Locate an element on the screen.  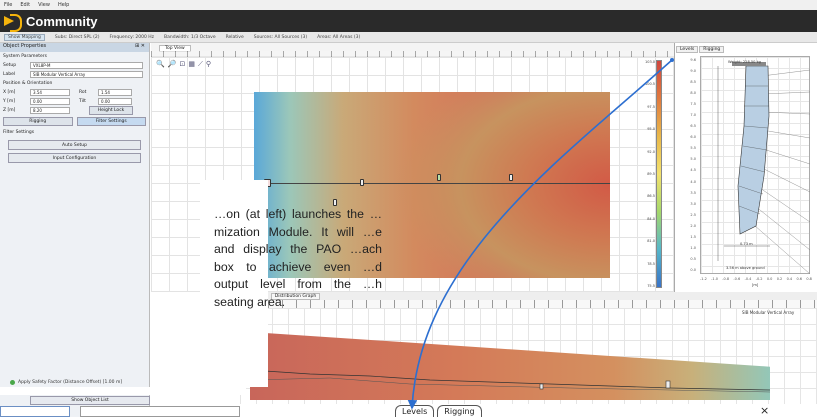
y-row: Y [m] 0.00 Tilt 0.00 is located at coordinates (74, 101).